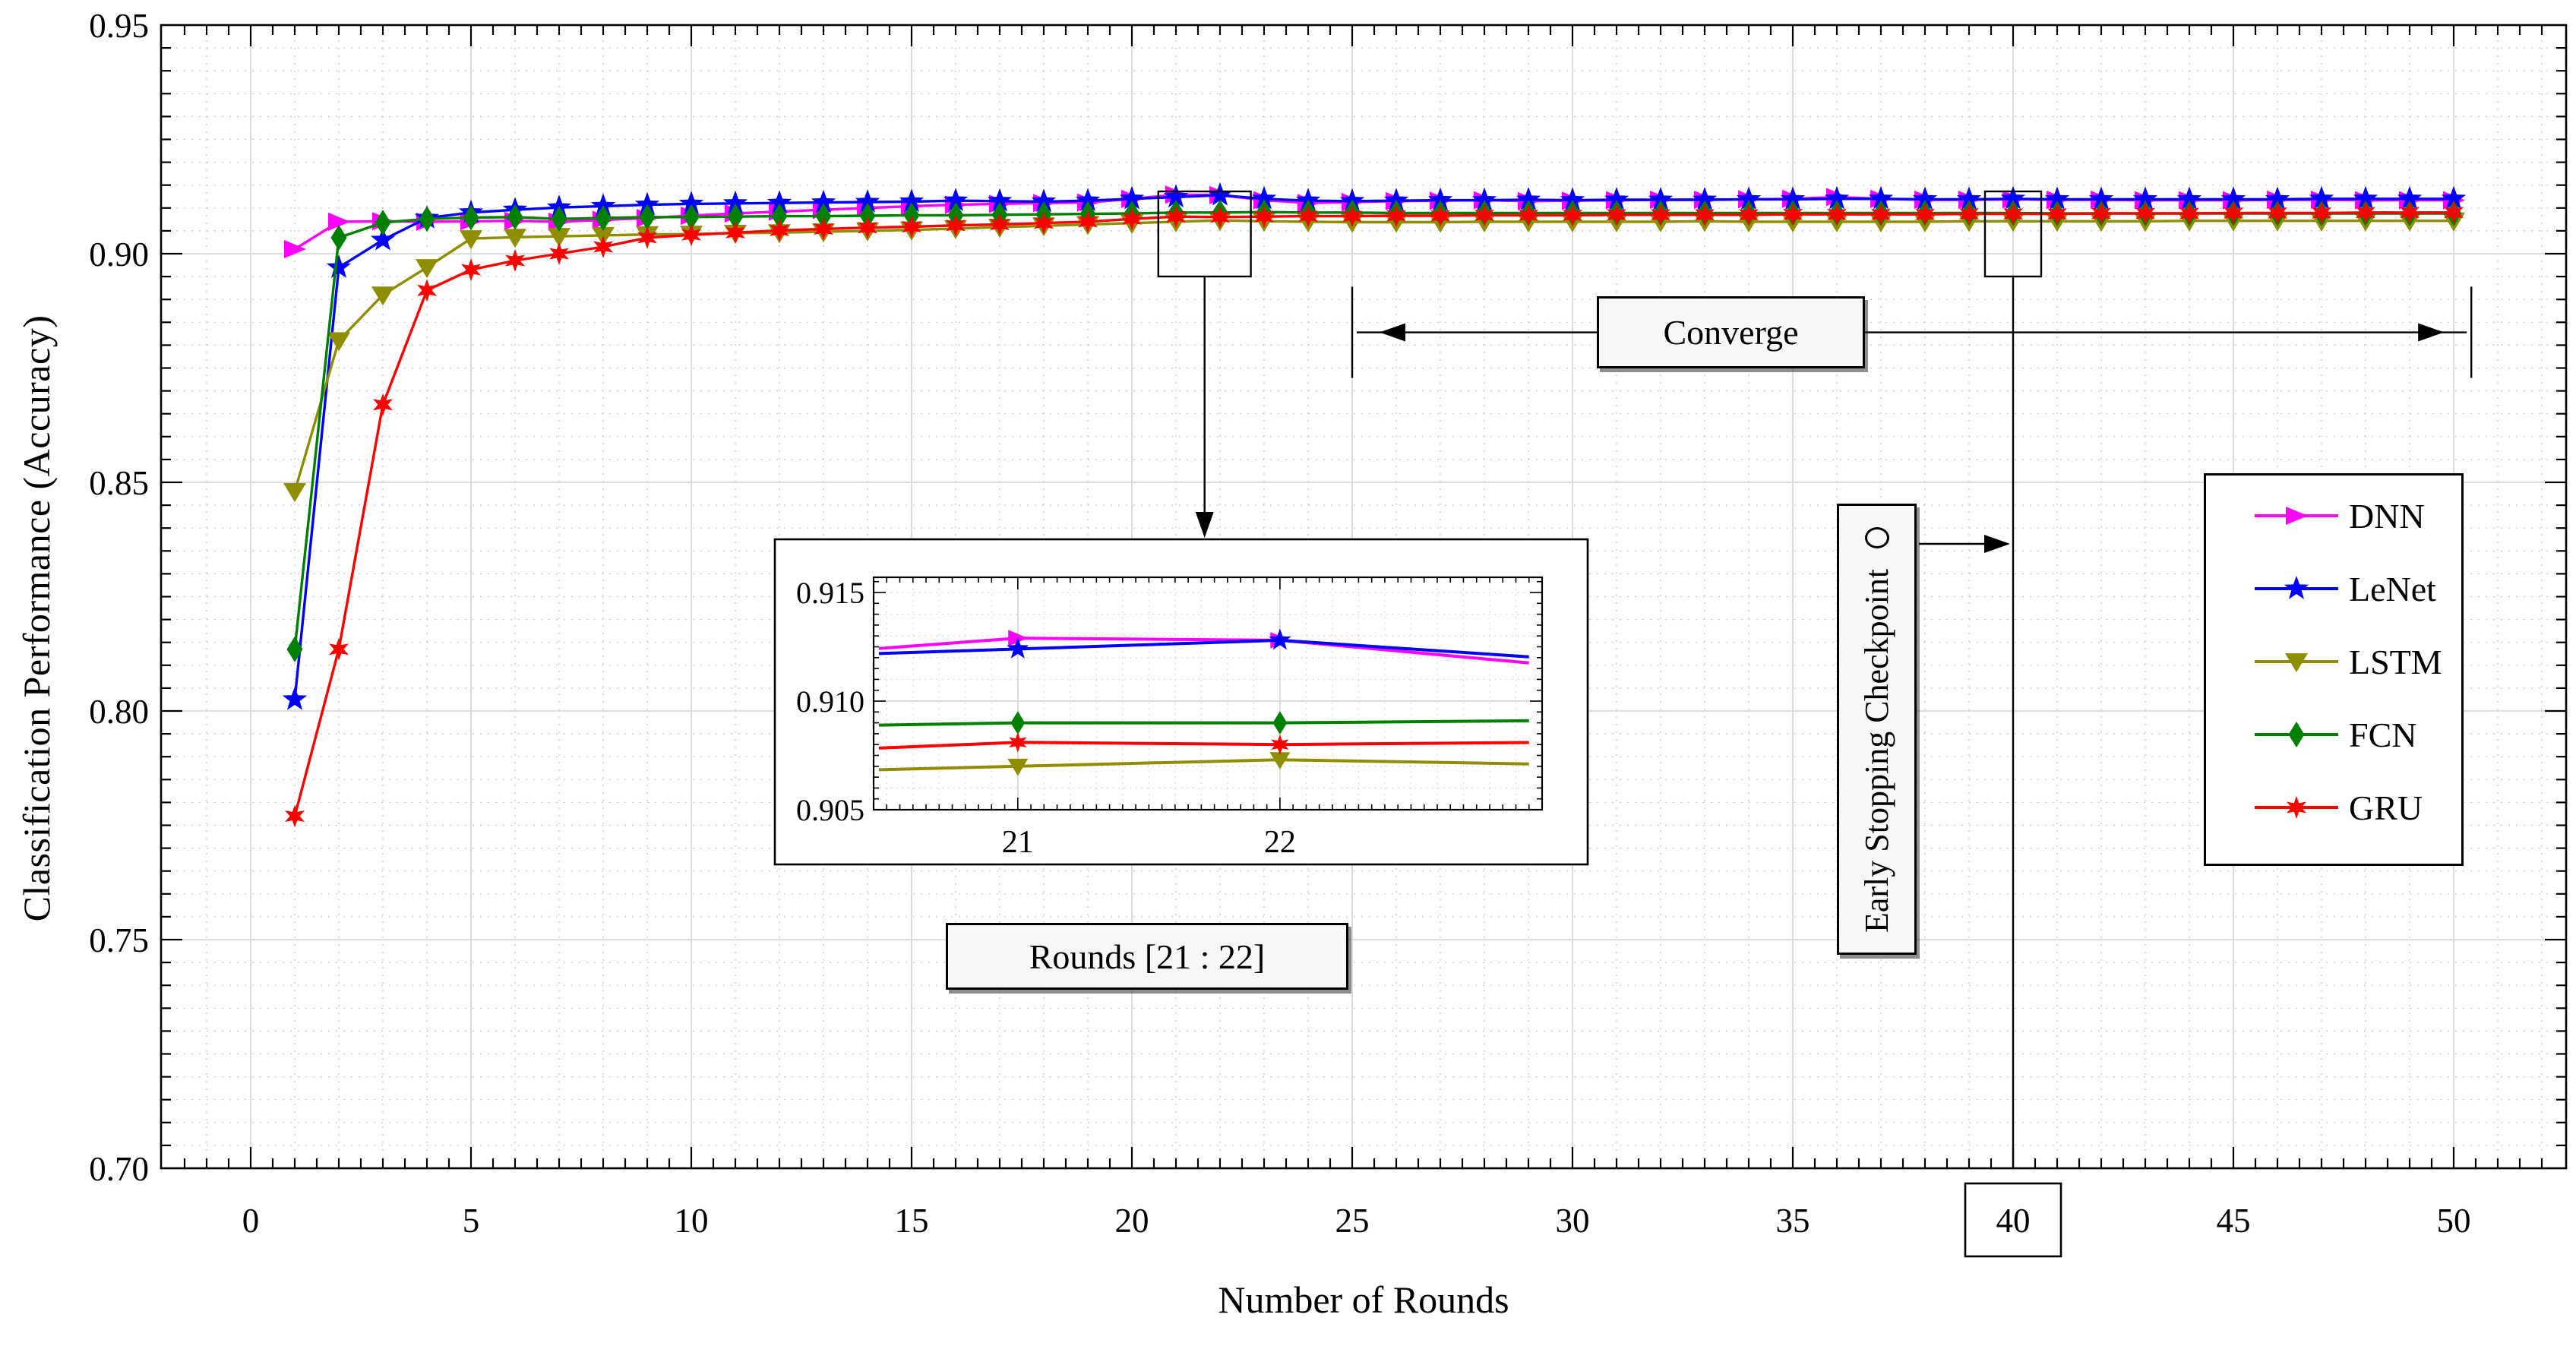  What do you see at coordinates (338, 342) in the screenshot?
I see `marker-LSTM` at bounding box center [338, 342].